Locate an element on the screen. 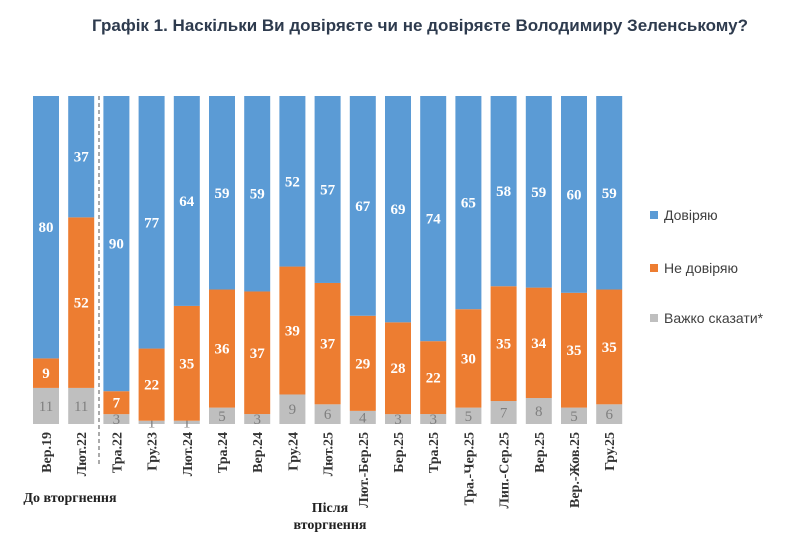 This screenshot has width=800, height=534. legend-swatch-blue is located at coordinates (654, 215).